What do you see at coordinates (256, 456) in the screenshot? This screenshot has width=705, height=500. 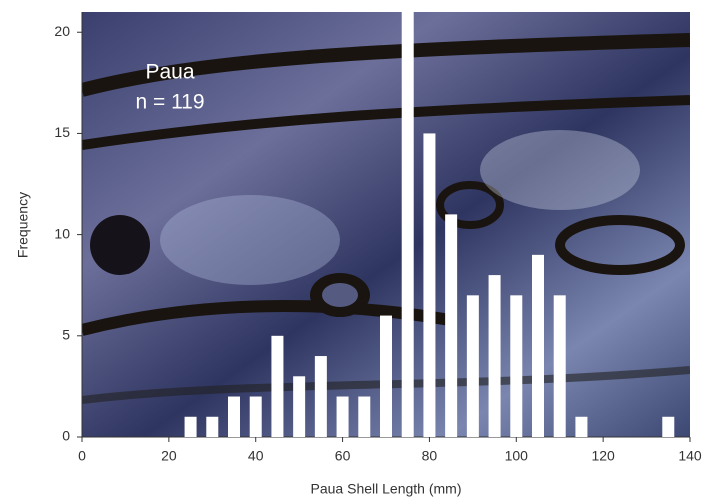 I see `x-tick-label: 40` at bounding box center [256, 456].